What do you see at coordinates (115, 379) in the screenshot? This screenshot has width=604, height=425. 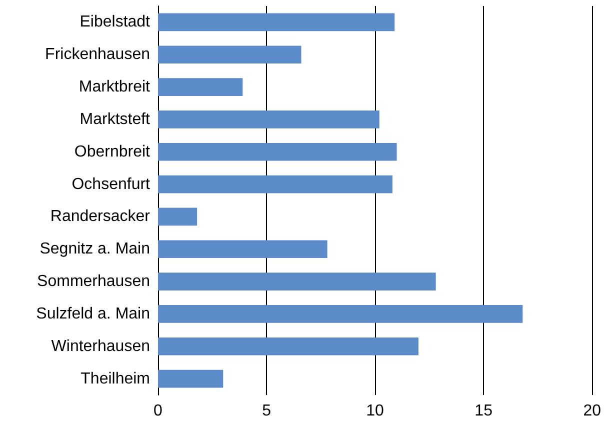 I see `y-tick-label: Theilheim` at bounding box center [115, 379].